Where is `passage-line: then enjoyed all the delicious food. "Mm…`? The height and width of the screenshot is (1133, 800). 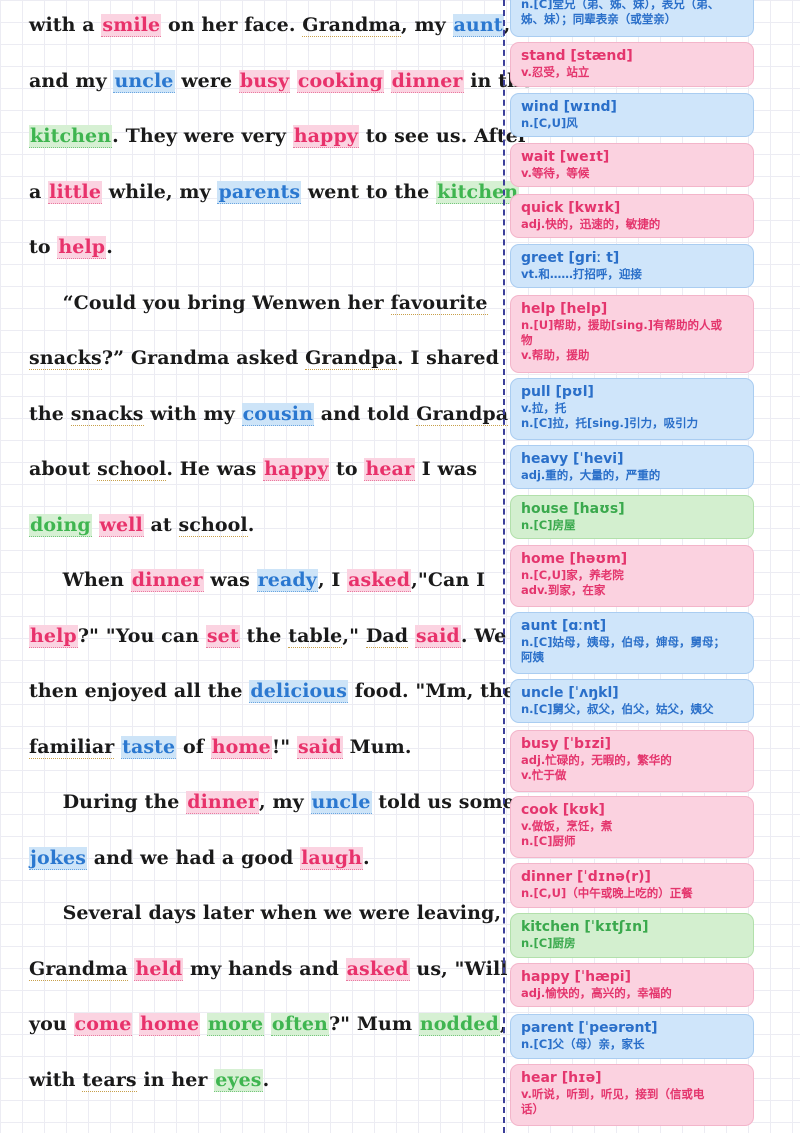 passage-line: then enjoyed all the delicious food. "Mm… is located at coordinates (272, 691).